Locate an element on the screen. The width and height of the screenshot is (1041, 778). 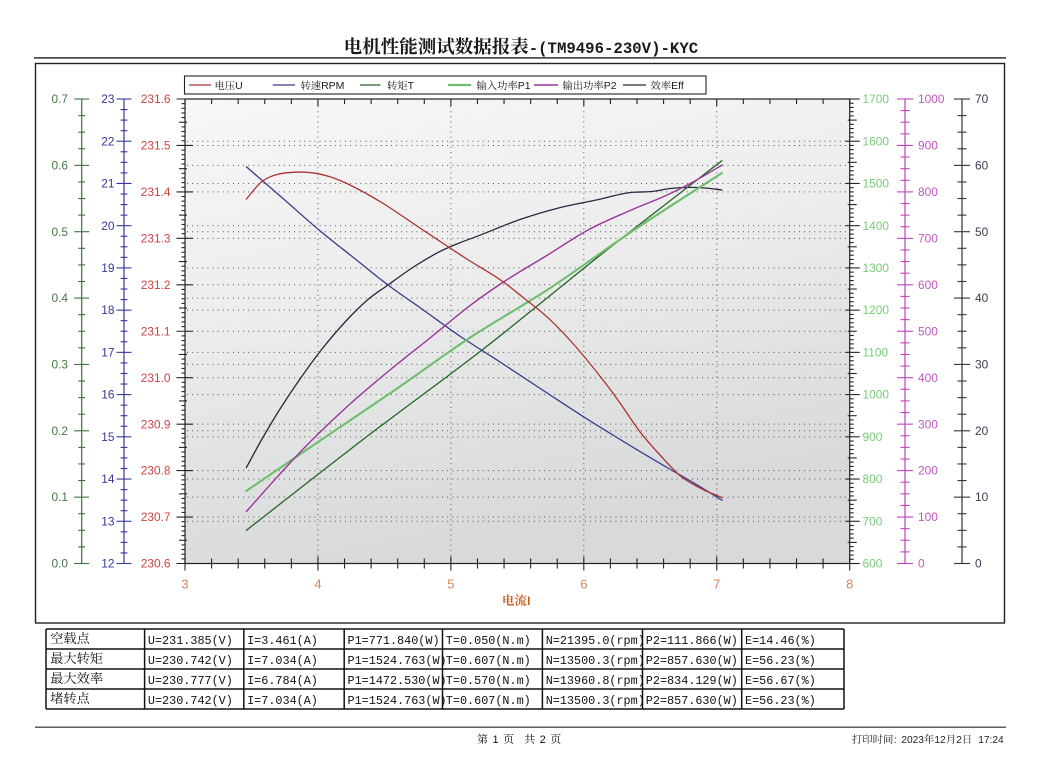
svg-text: 1600 is located at coordinates (876, 141).